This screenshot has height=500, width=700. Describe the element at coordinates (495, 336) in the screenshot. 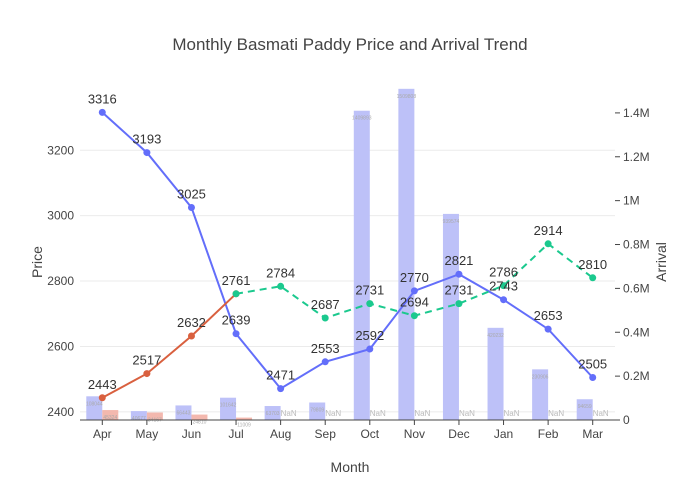

I see `bar-value-label: 420232` at that location.